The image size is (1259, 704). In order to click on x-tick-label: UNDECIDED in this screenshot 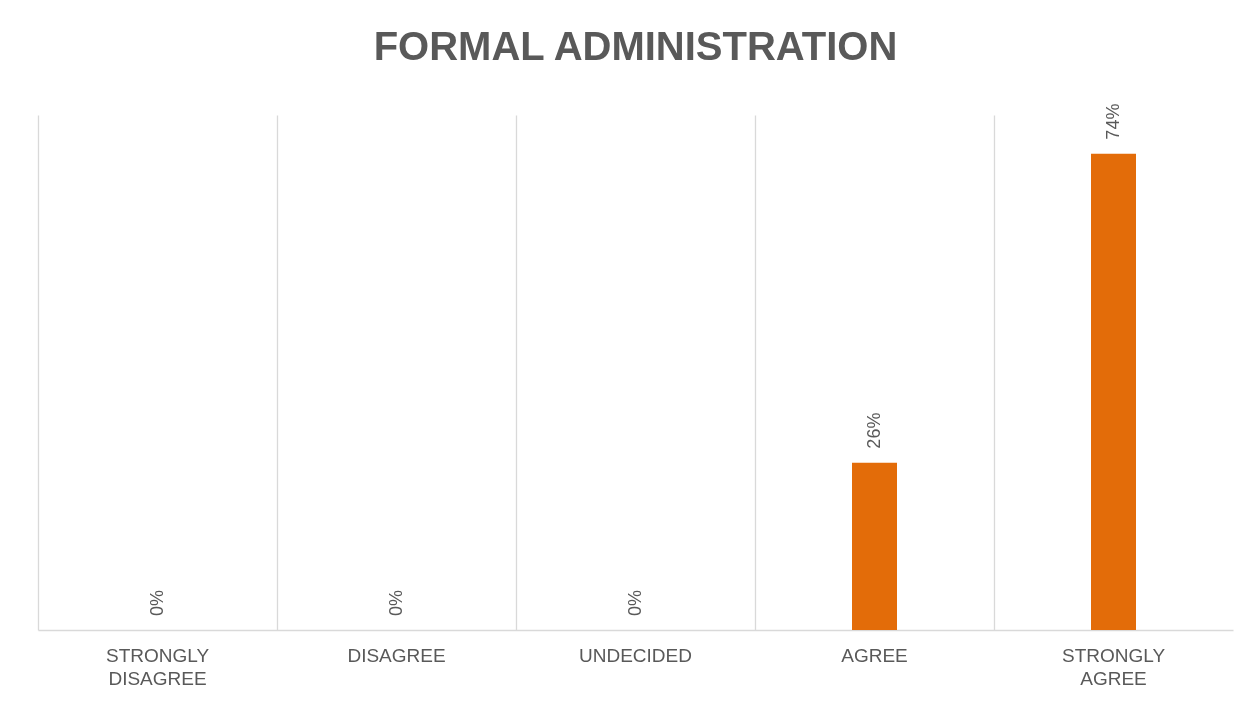, I will do `click(635, 655)`.